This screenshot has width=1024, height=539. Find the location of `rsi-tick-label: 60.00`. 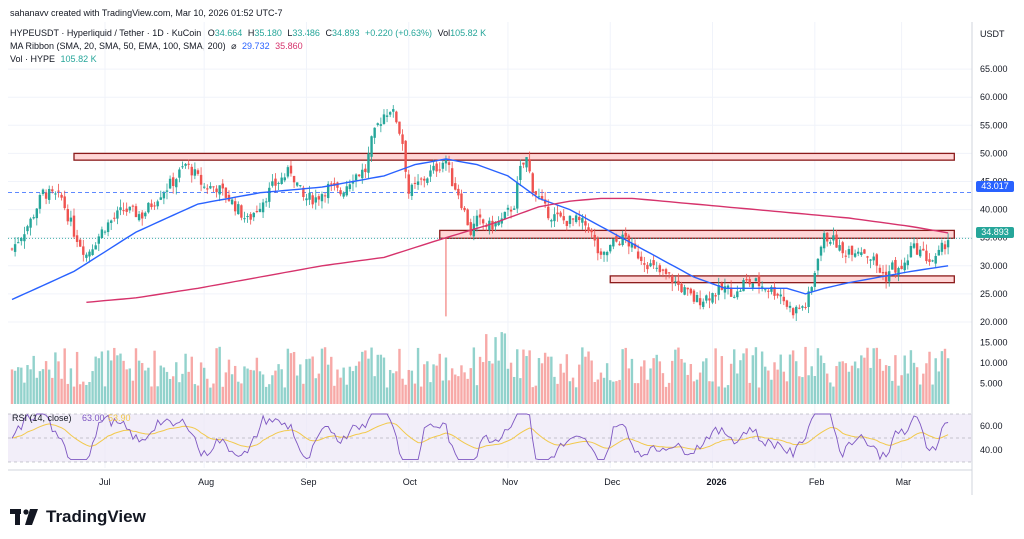

rsi-tick-label: 60.00 is located at coordinates (991, 426).